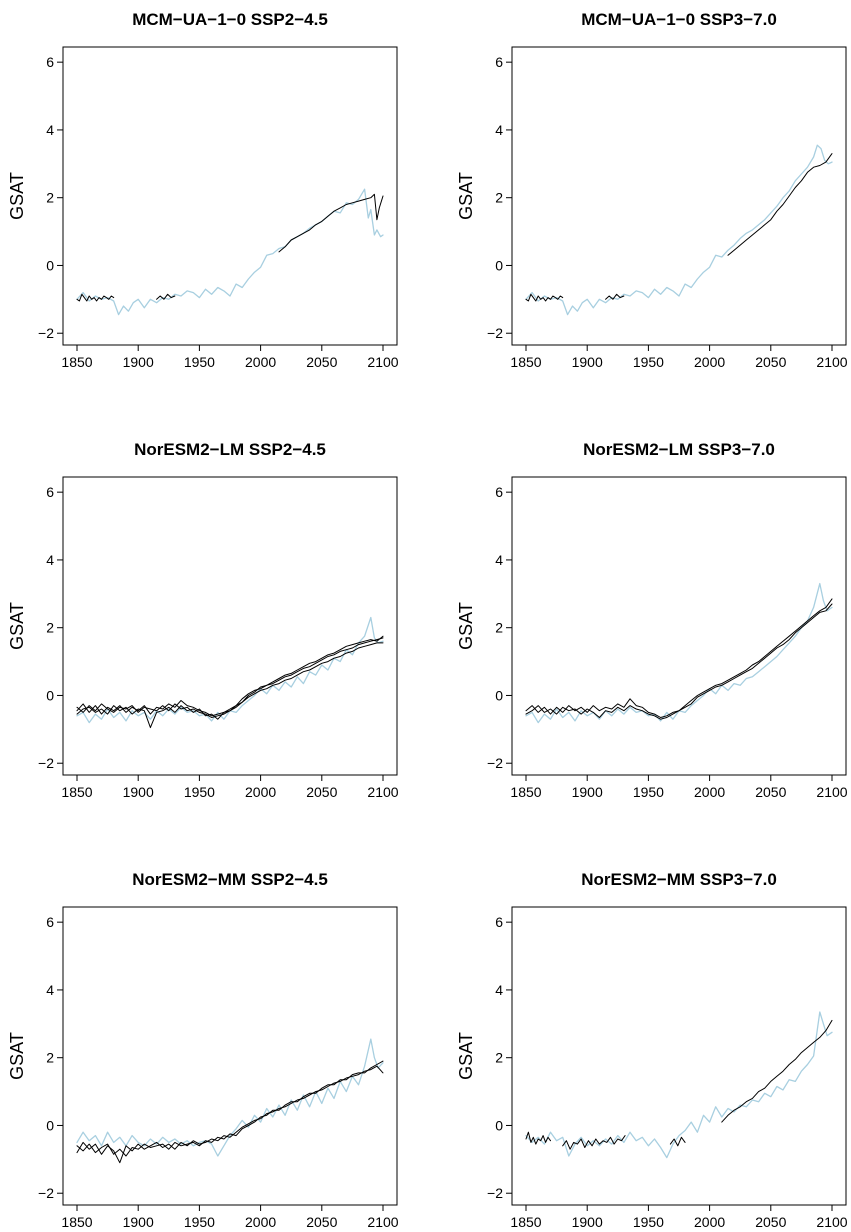  I want to click on panel-title: NorESM2−LM SSP2−4.5, so click(230, 449).